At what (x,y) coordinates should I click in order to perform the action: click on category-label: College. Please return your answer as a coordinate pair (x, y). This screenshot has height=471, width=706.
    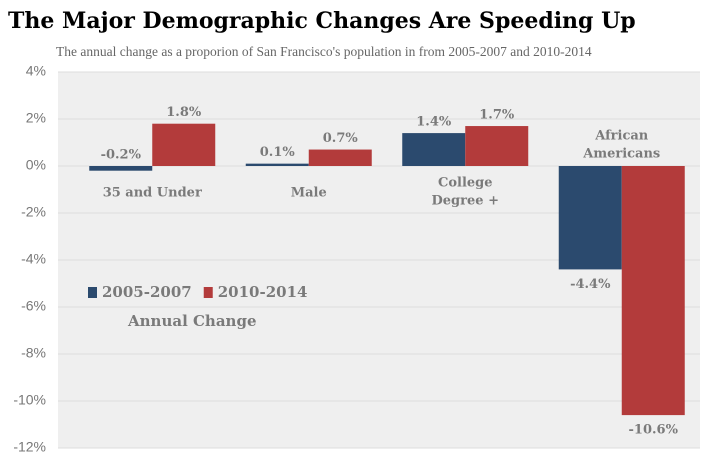
    Looking at the image, I should click on (465, 183).